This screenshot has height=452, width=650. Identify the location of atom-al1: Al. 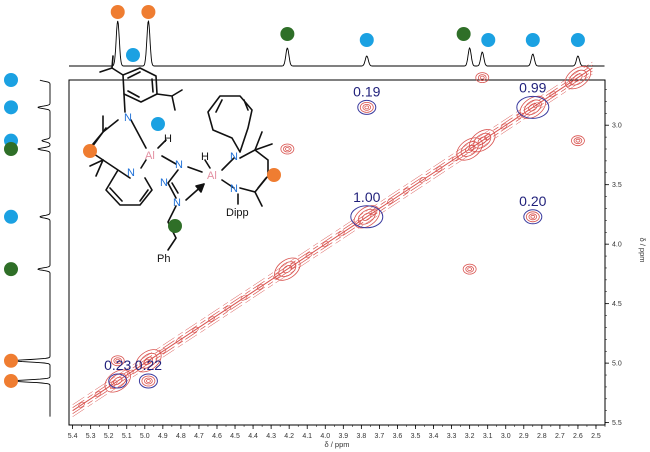
(150, 156).